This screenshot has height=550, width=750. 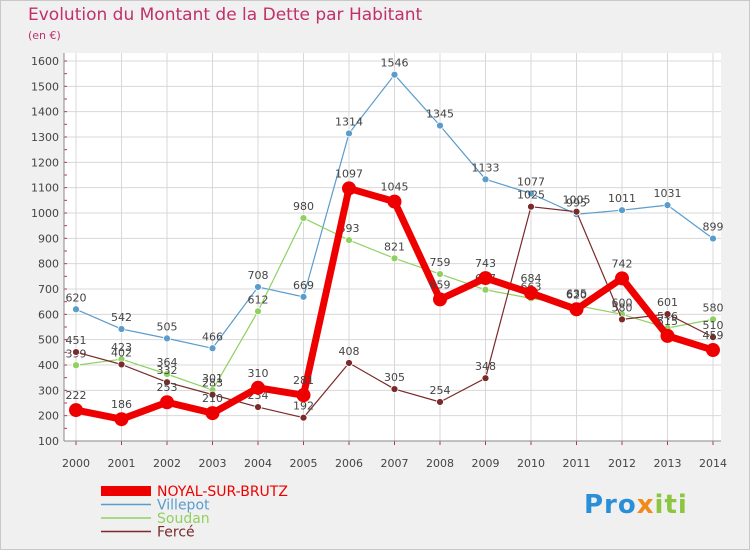 What do you see at coordinates (122, 463) in the screenshot?
I see `x-tick-label: 2001` at bounding box center [122, 463].